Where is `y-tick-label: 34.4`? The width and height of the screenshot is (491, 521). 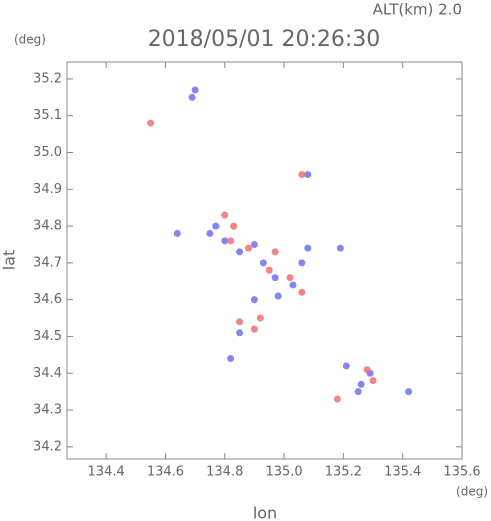
y-tick-label: 34.4 is located at coordinates (47, 373).